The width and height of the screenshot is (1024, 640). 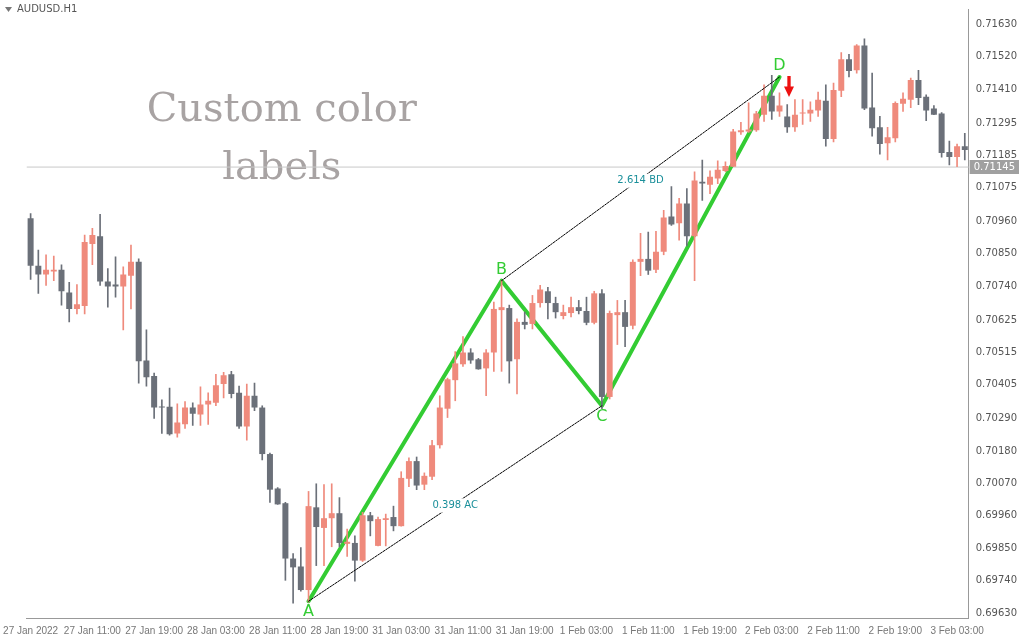 I want to click on data-label: A, so click(x=309, y=611).